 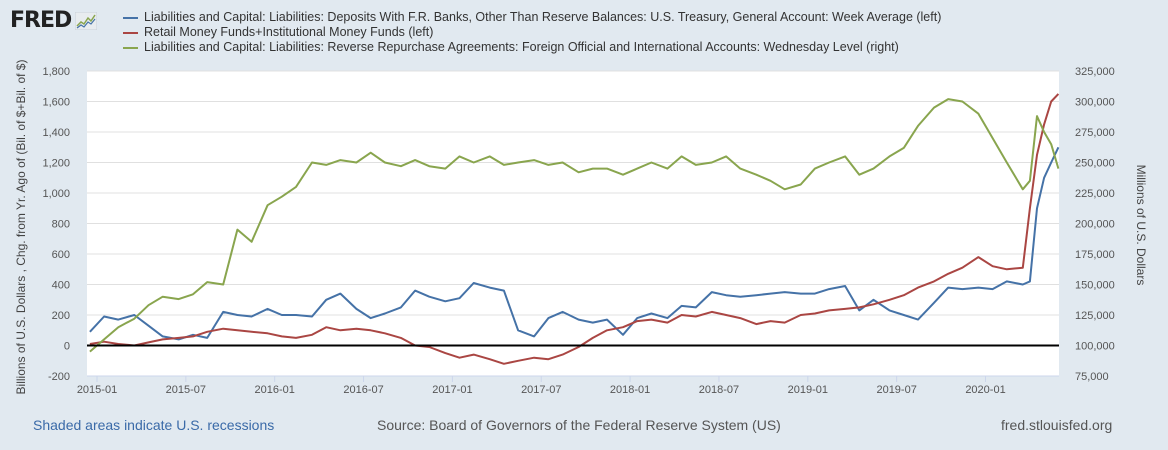 What do you see at coordinates (630, 390) in the screenshot?
I see `x-tick-label: 2018-01` at bounding box center [630, 390].